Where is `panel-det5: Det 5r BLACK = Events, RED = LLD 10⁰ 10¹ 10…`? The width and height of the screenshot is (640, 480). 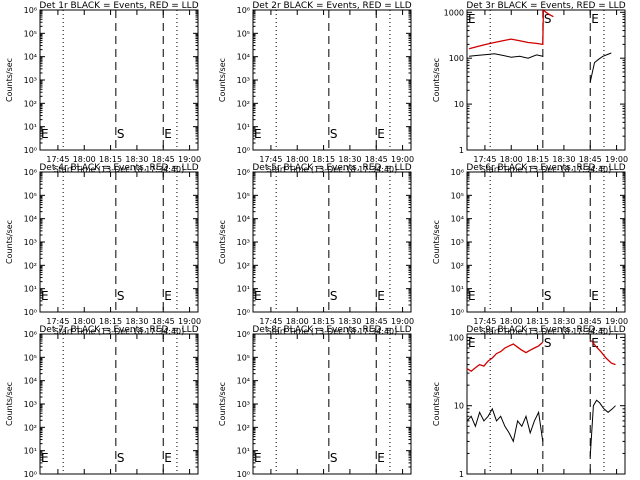
panel-det5: Det 5r BLACK = Events, RED = LLD 10⁰ 10¹ 10… is located at coordinates (316, 249).